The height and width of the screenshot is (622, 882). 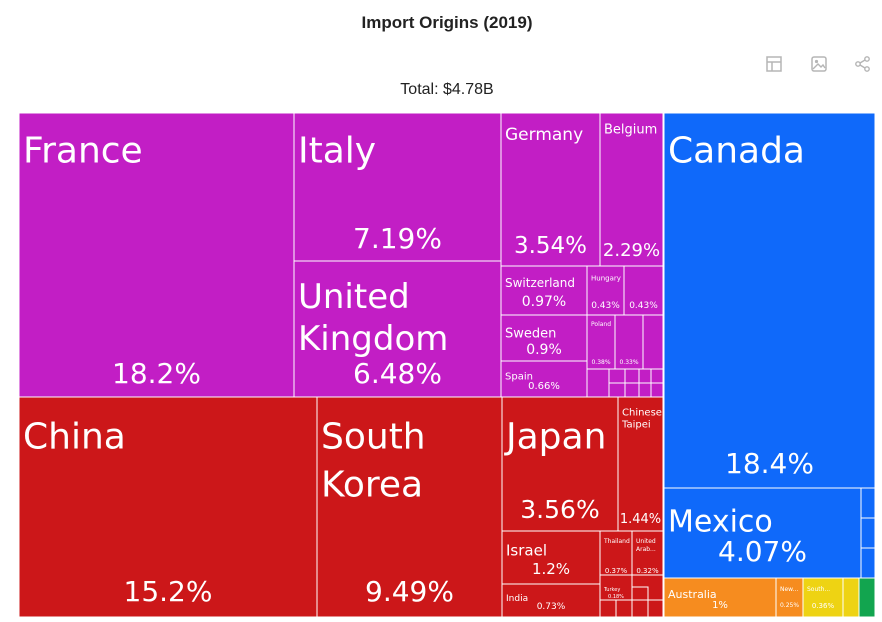 What do you see at coordinates (74, 437) in the screenshot?
I see `tile-label-china: China` at bounding box center [74, 437].